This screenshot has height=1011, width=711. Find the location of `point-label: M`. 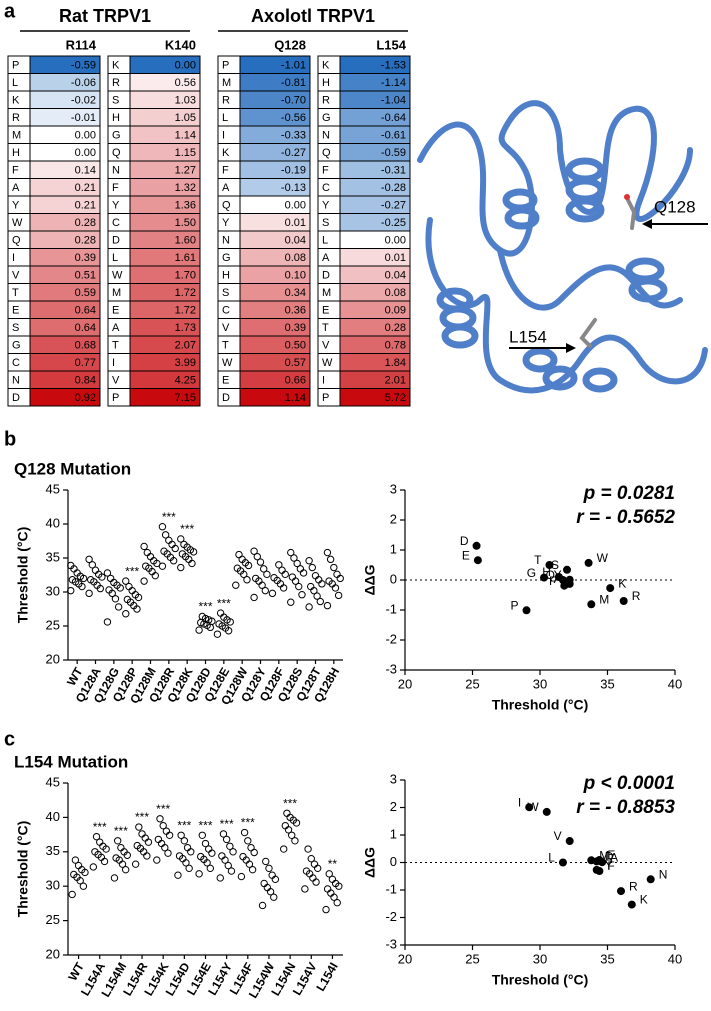

point-label: M is located at coordinates (604, 855).